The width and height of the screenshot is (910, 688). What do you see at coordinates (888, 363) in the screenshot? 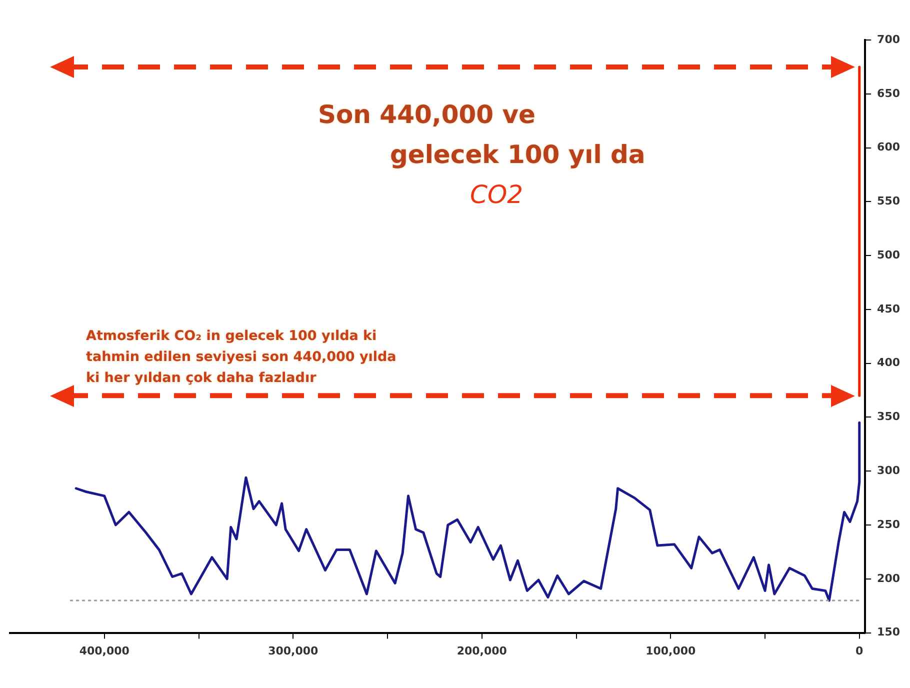
I see `y-tick-label: 400` at bounding box center [888, 363].